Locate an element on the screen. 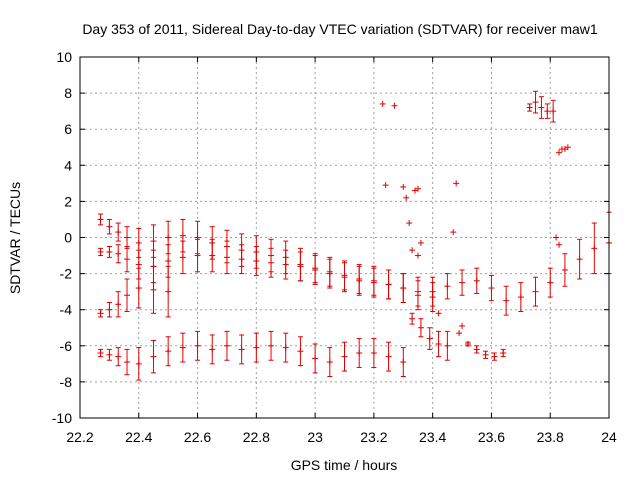 The image size is (640, 480). series-track-e is located at coordinates (430, 336).